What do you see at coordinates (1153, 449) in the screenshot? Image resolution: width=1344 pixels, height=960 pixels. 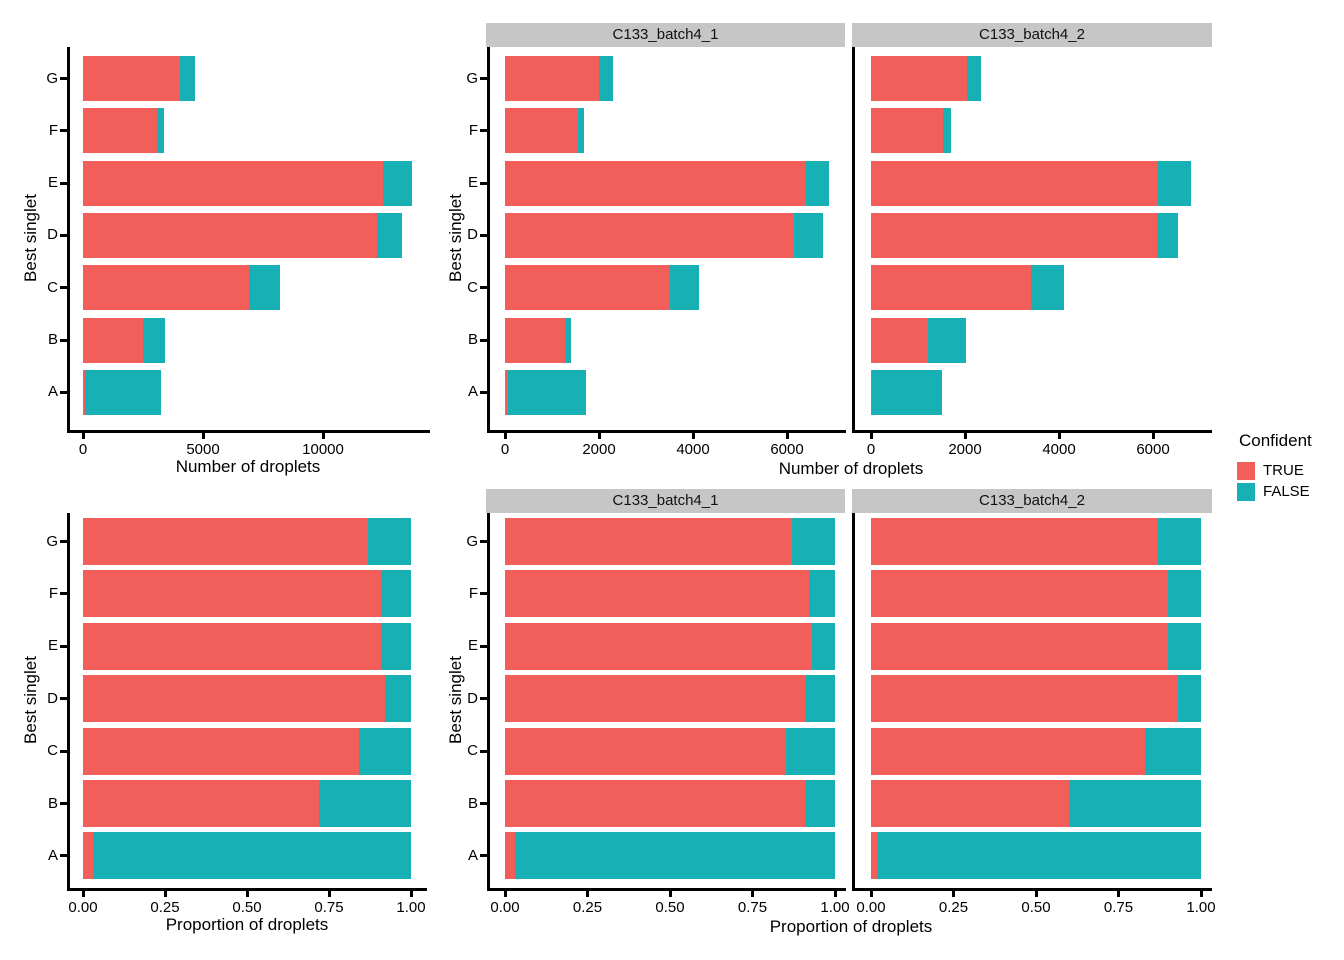 I see `x-tick-label: 6000` at bounding box center [1153, 449].